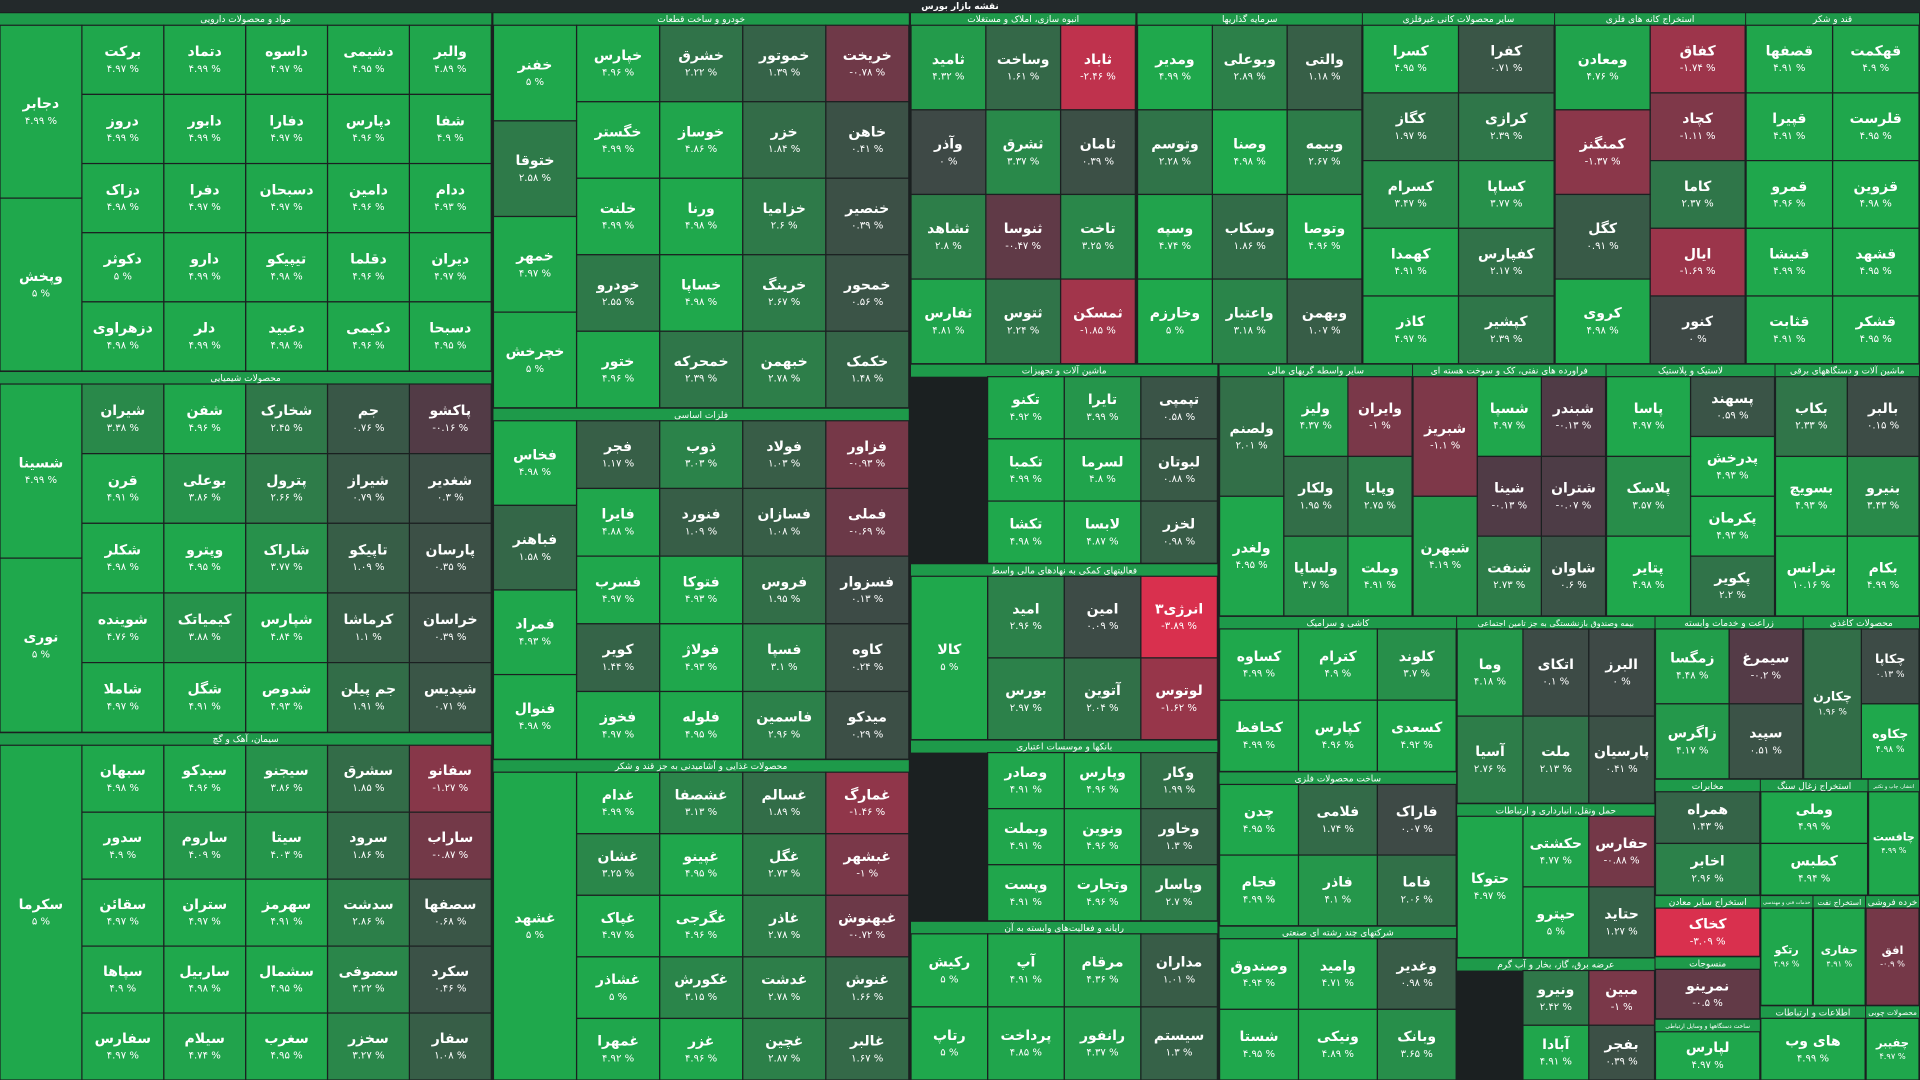 The height and width of the screenshot is (1080, 1920). Describe the element at coordinates (1556, 665) in the screenshot. I see `stock-symbol: اتکای` at that location.